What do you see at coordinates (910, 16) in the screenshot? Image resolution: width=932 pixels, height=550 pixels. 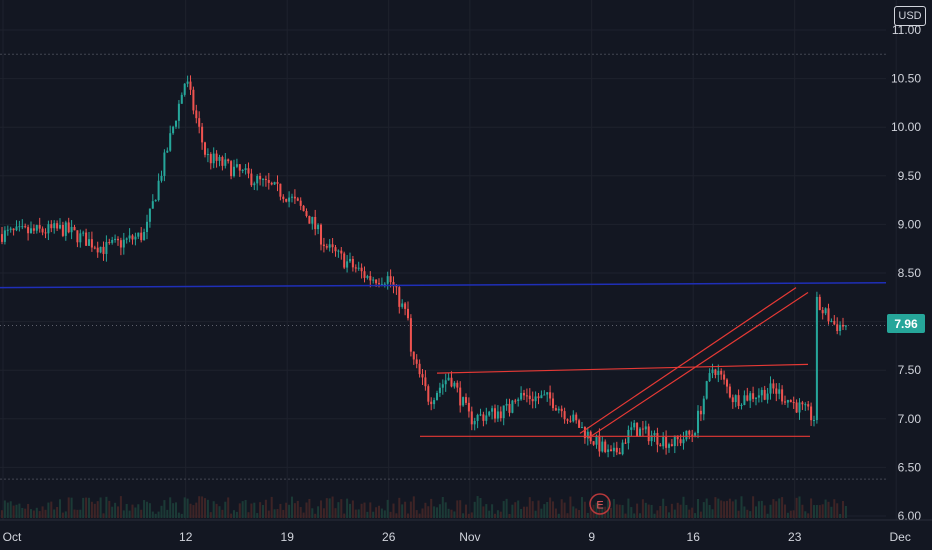 I see `currency-button: USD` at bounding box center [910, 16].